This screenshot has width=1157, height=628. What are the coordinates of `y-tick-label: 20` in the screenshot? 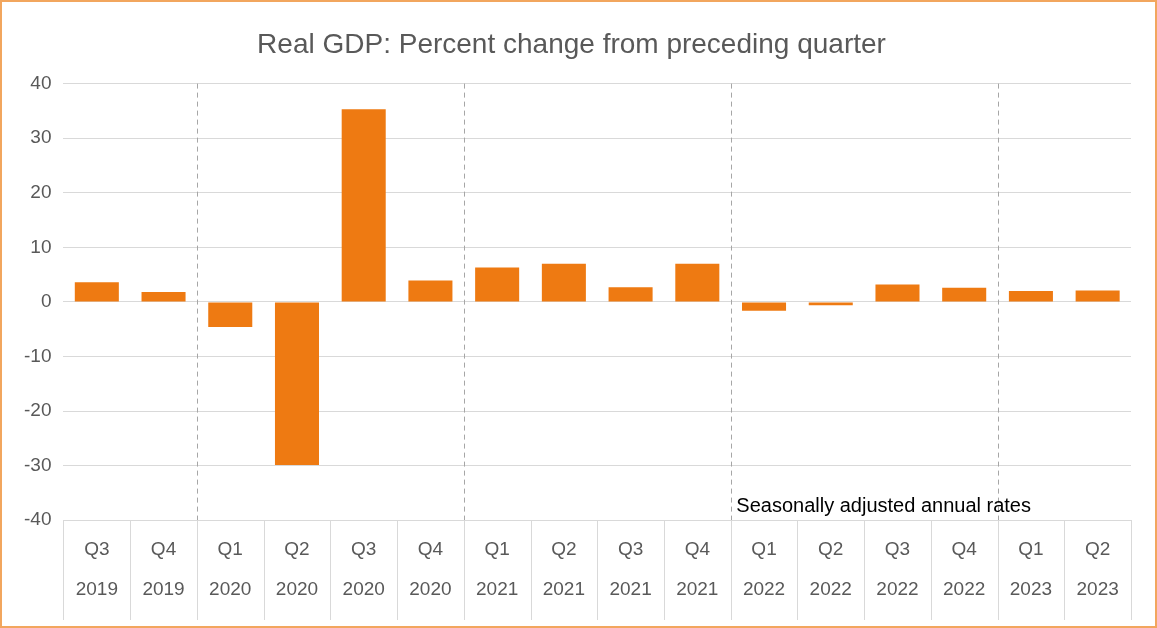 It's located at (41, 191).